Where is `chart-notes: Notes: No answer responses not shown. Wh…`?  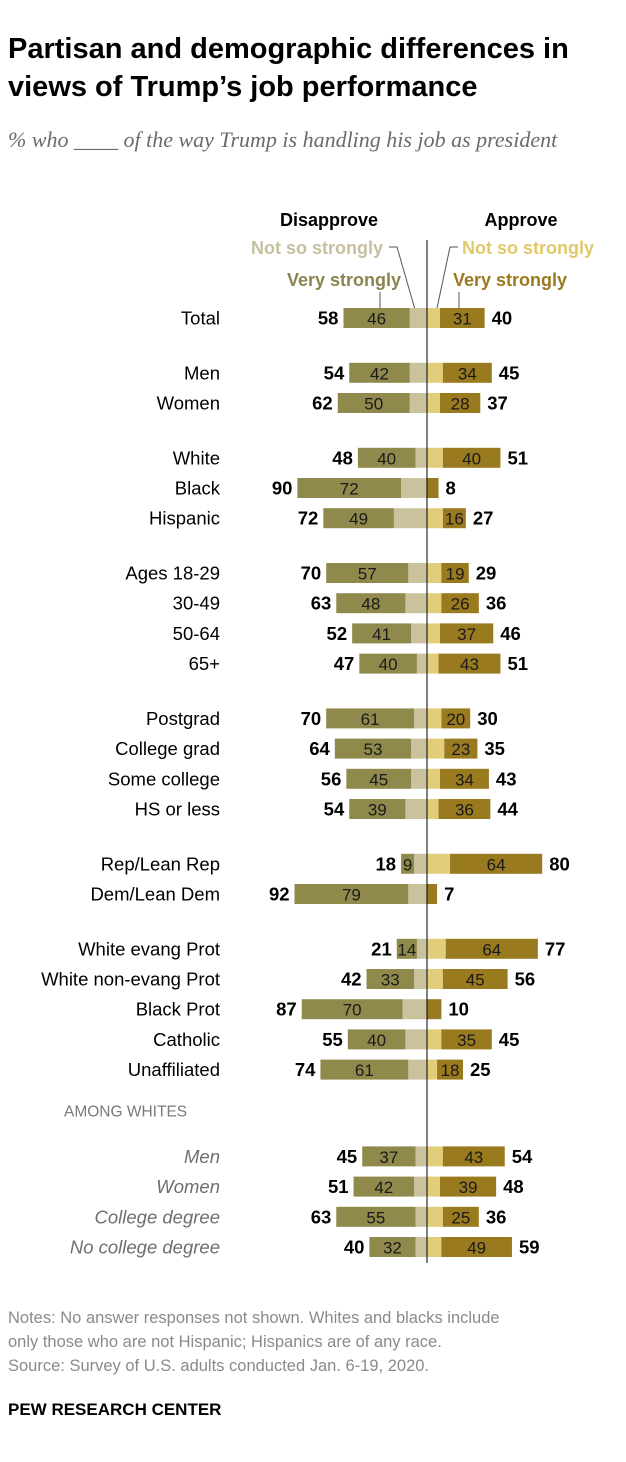
chart-notes: Notes: No answer responses not shown. Wh… is located at coordinates (313, 1342).